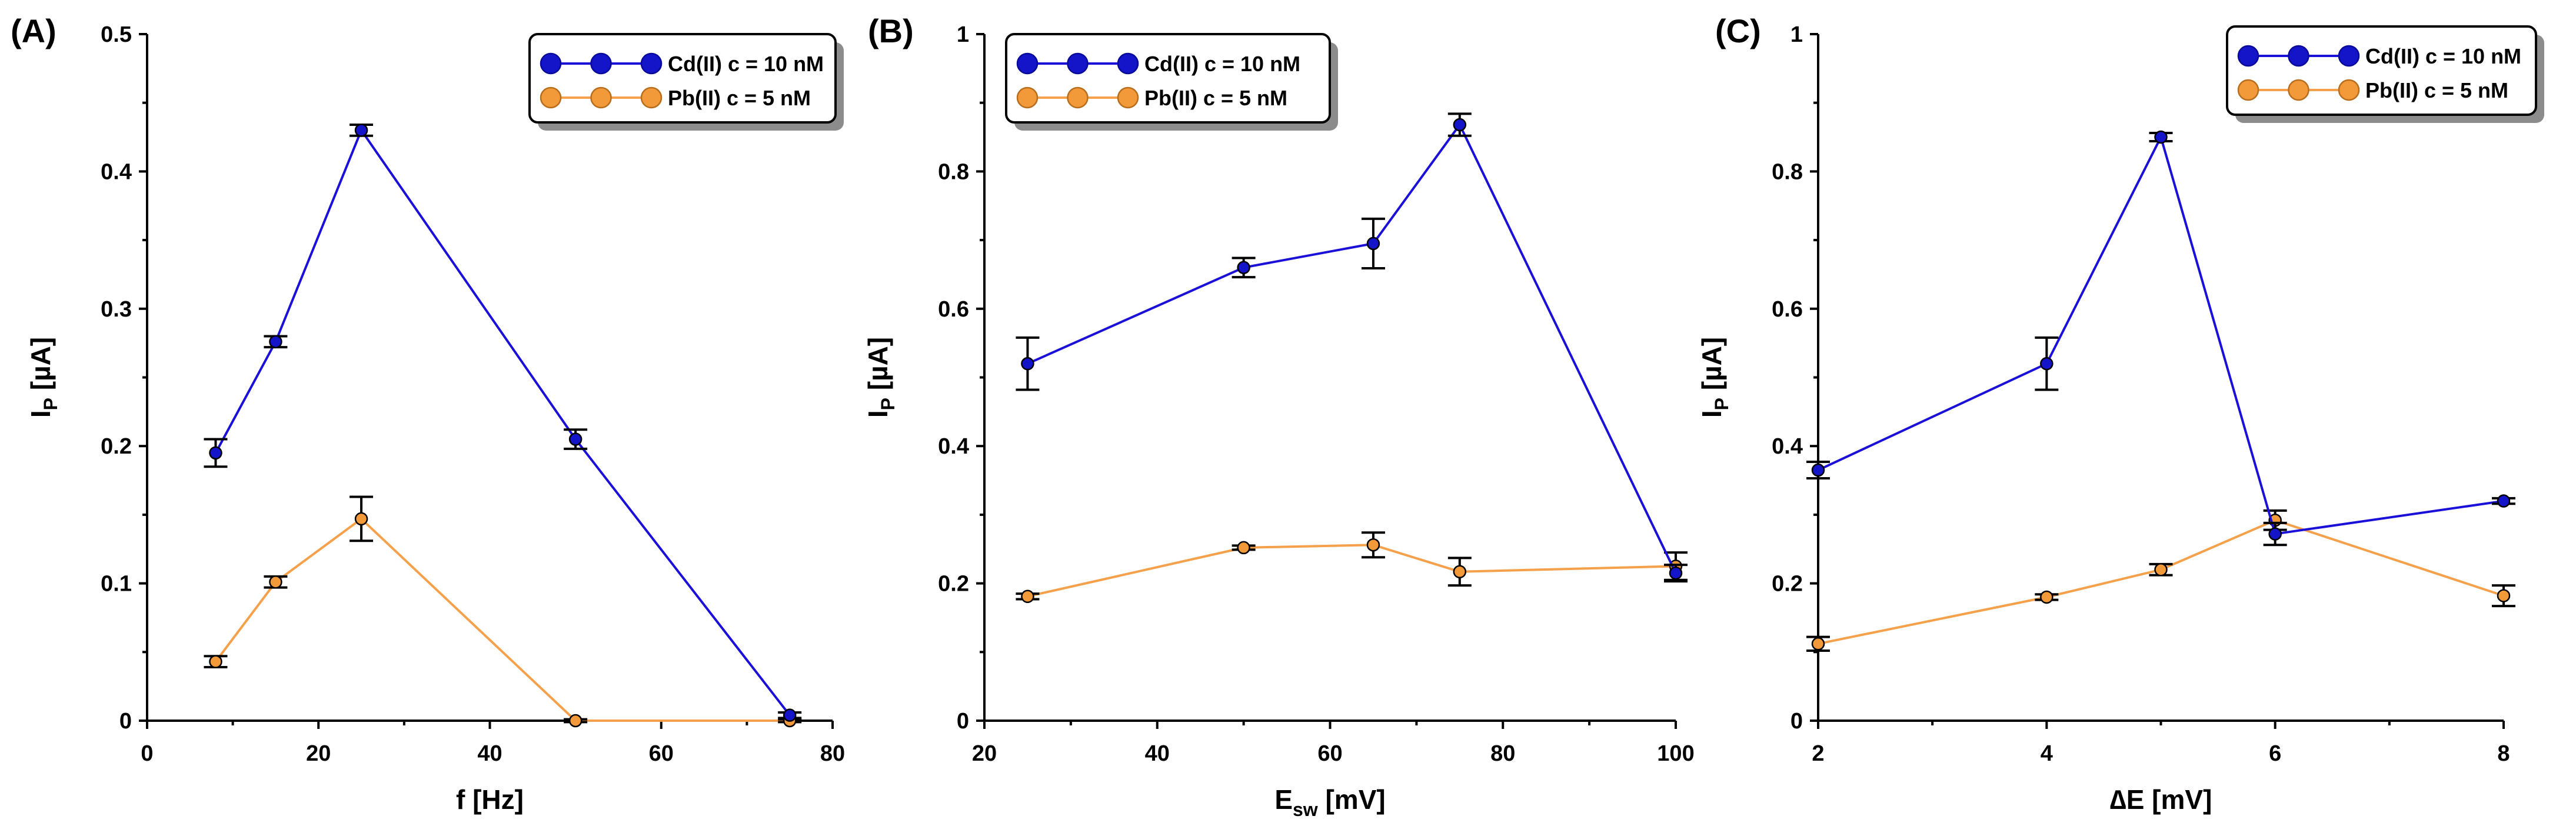 This screenshot has height=836, width=2576. I want to click on x-axis-label: Esw [mV], so click(1329, 802).